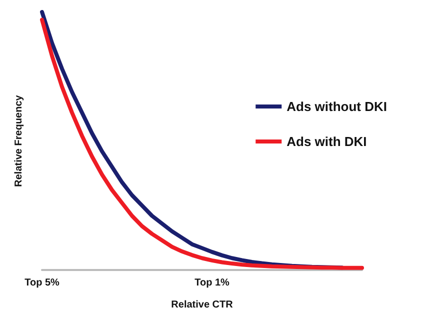  I want to click on y-axis-title: Relative Frequency, so click(19, 140).